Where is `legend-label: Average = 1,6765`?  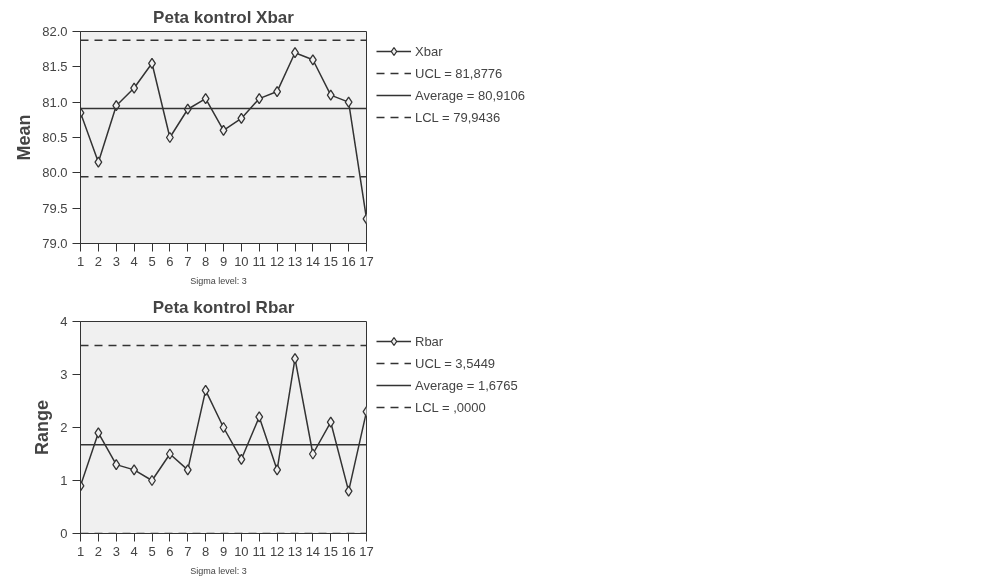
legend-label: Average = 1,6765 is located at coordinates (466, 385).